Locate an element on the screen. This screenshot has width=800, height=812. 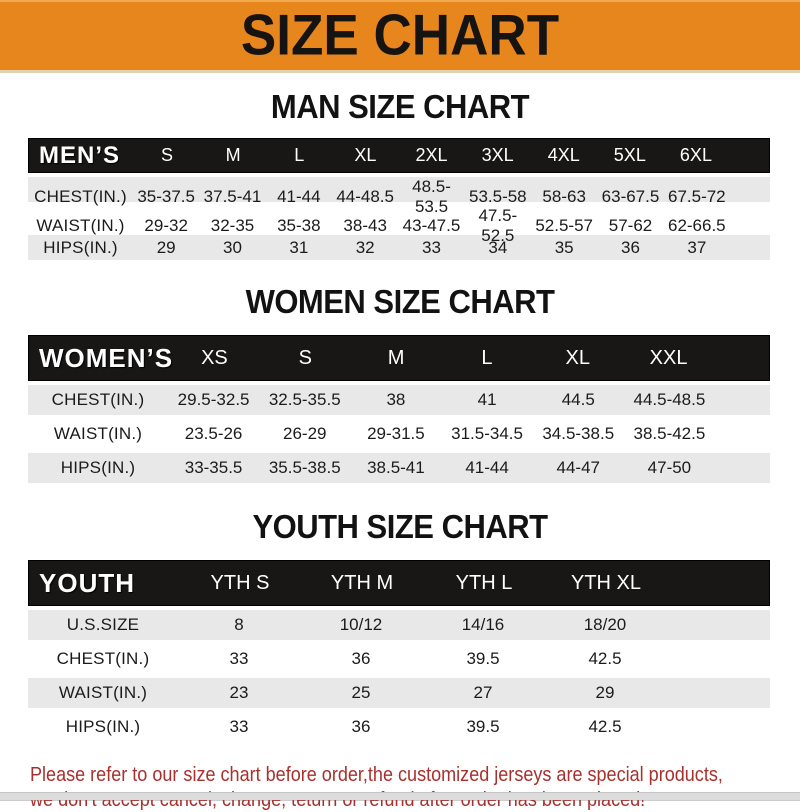
cell-value: 47.5-52.5 is located at coordinates (498, 225).